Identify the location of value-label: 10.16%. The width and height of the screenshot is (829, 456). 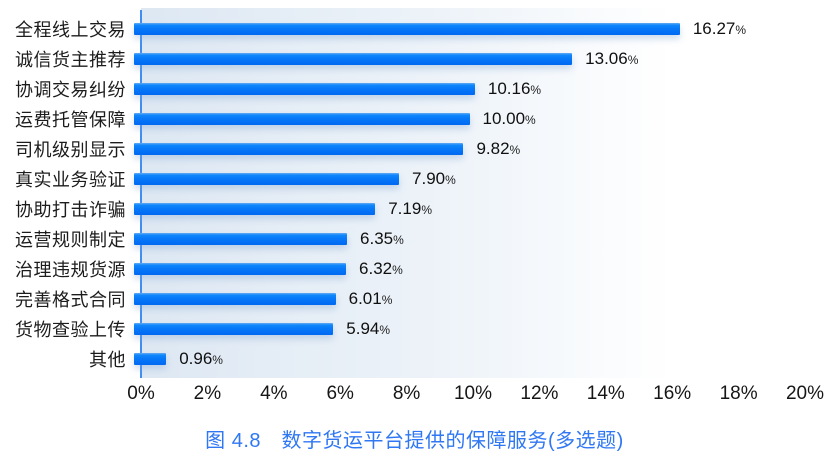
(514, 89).